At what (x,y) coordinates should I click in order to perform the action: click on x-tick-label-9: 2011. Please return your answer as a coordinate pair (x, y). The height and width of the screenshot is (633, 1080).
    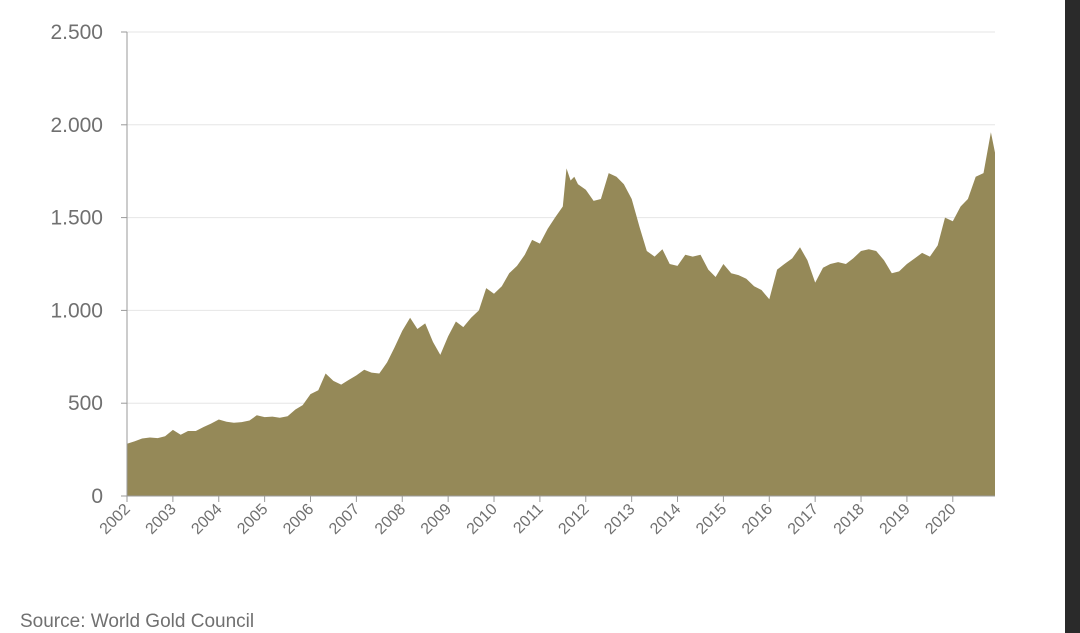
    Looking at the image, I should click on (528, 519).